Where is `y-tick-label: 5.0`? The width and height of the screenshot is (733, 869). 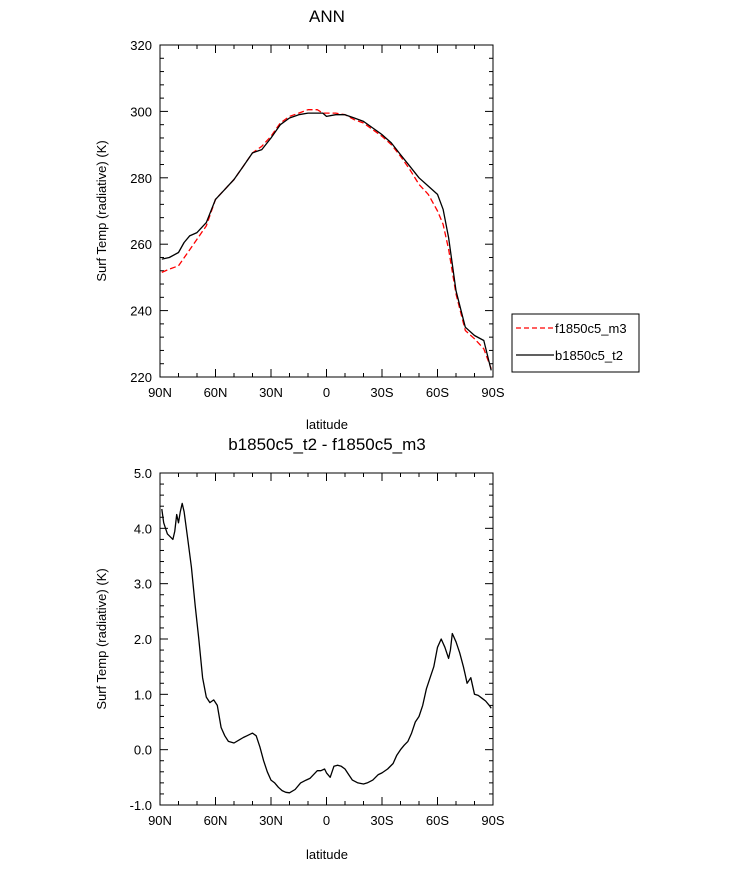
y-tick-label: 5.0 is located at coordinates (143, 473).